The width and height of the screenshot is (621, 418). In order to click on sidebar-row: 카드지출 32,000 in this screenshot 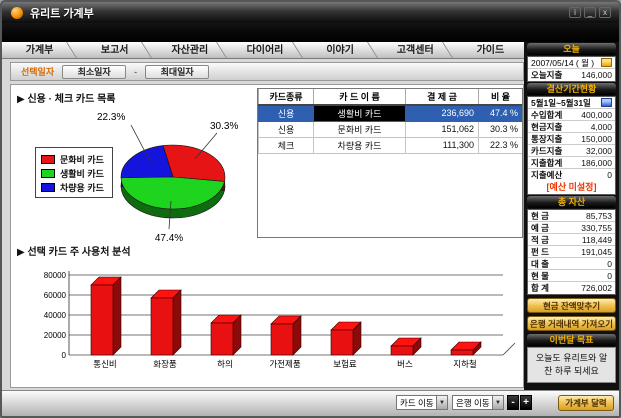, I will do `click(571, 151)`.